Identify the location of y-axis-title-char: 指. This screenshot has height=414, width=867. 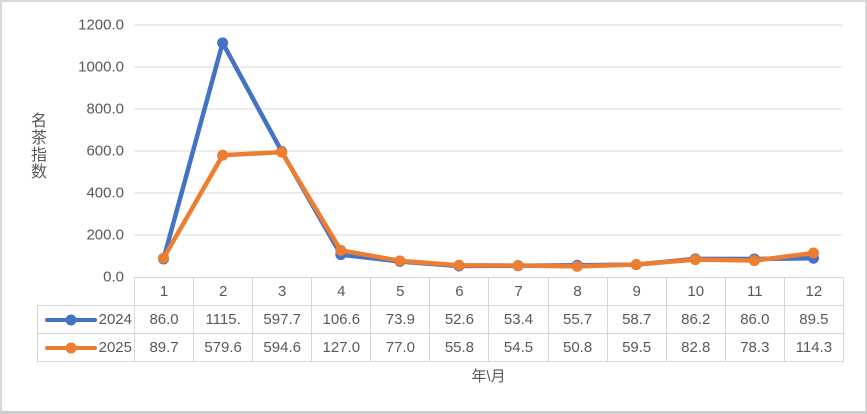
(38, 155).